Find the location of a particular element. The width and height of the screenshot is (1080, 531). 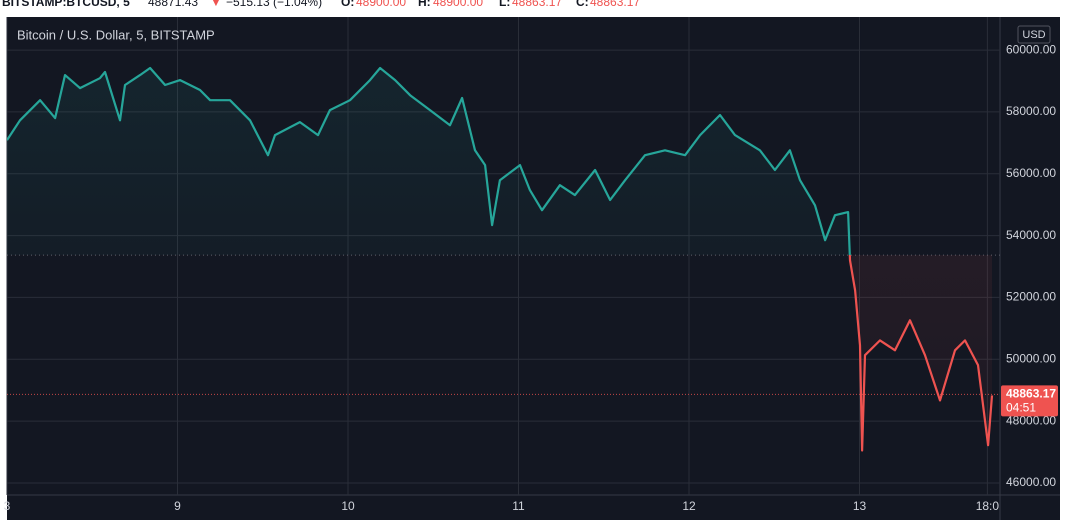

low-label: L: is located at coordinates (504, 4).